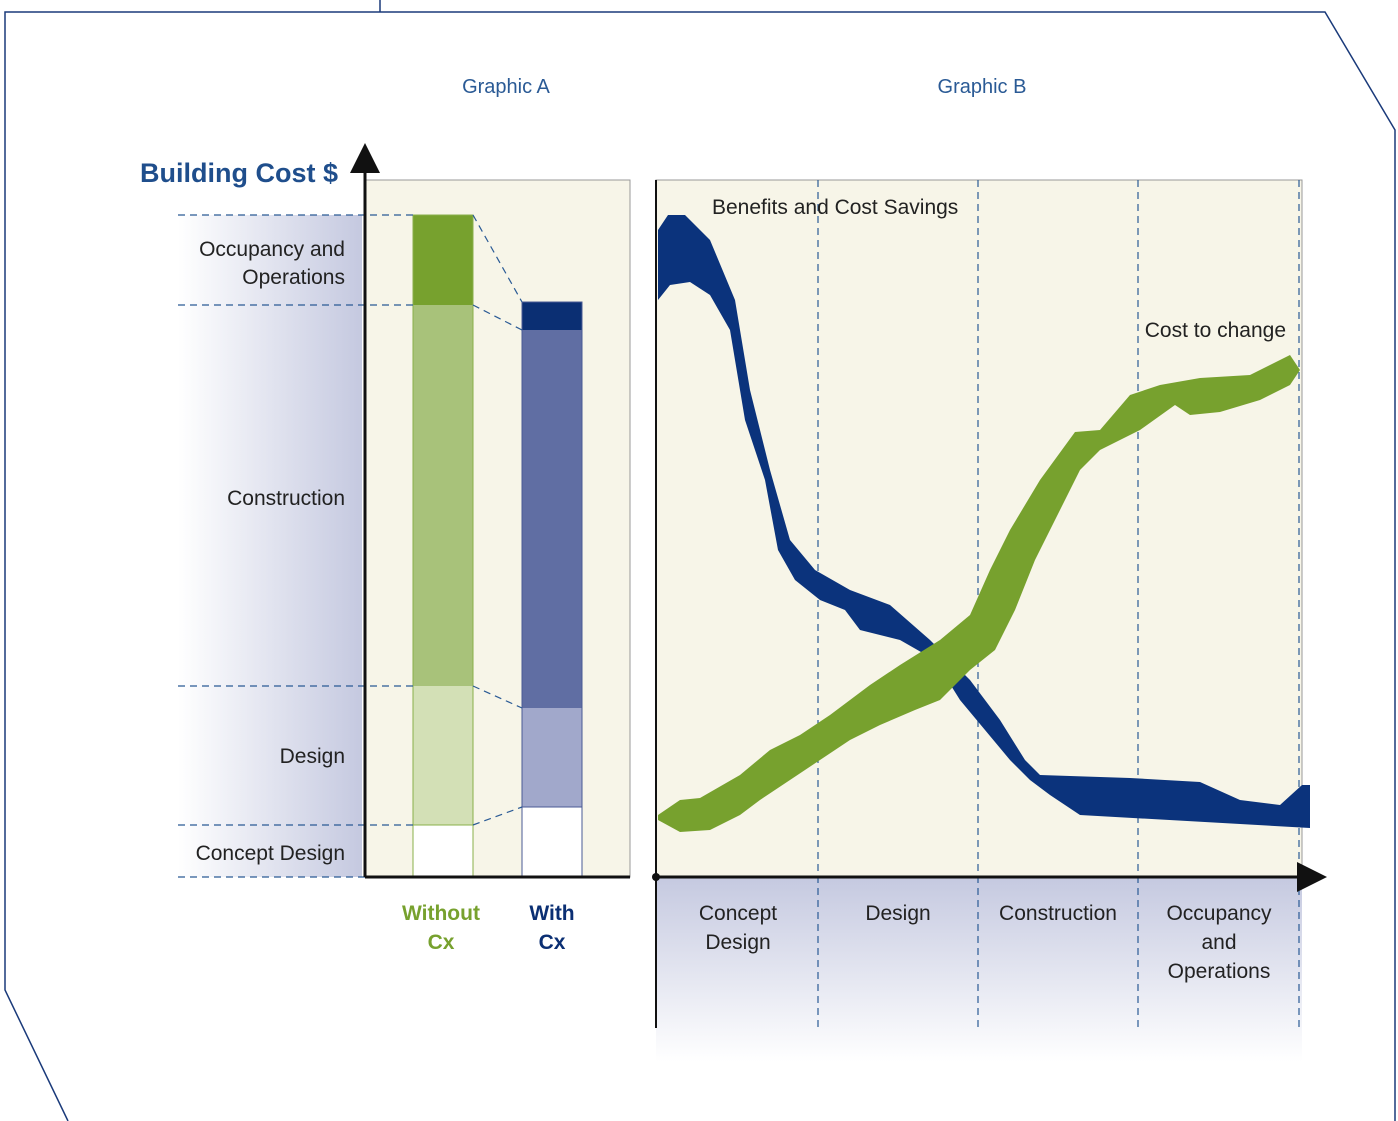  What do you see at coordinates (979, 969) in the screenshot?
I see `phase-band` at bounding box center [979, 969].